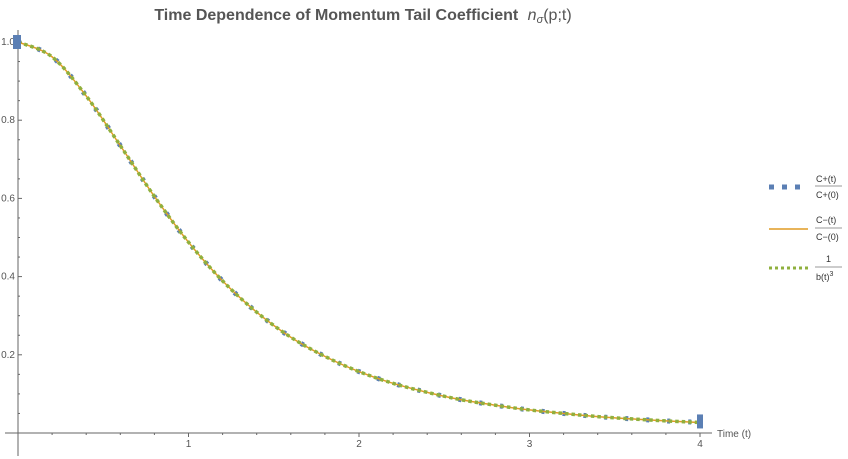 The height and width of the screenshot is (459, 848). Describe the element at coordinates (8, 198) in the screenshot. I see `y-tick-label-2: 0.6` at that location.